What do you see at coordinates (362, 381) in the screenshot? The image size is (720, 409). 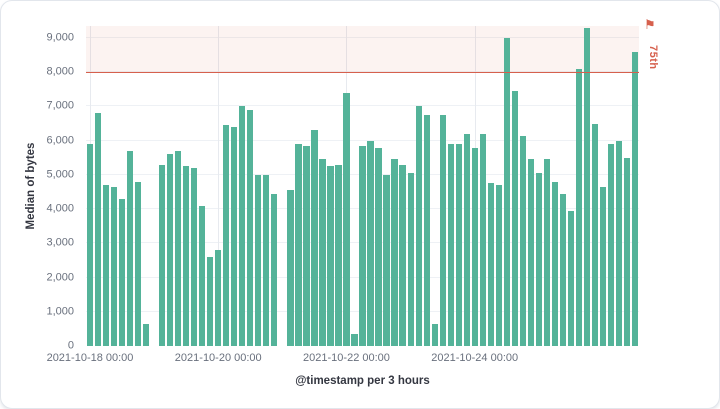 I see `x-axis-title: @timestamp per 3 hours` at bounding box center [362, 381].